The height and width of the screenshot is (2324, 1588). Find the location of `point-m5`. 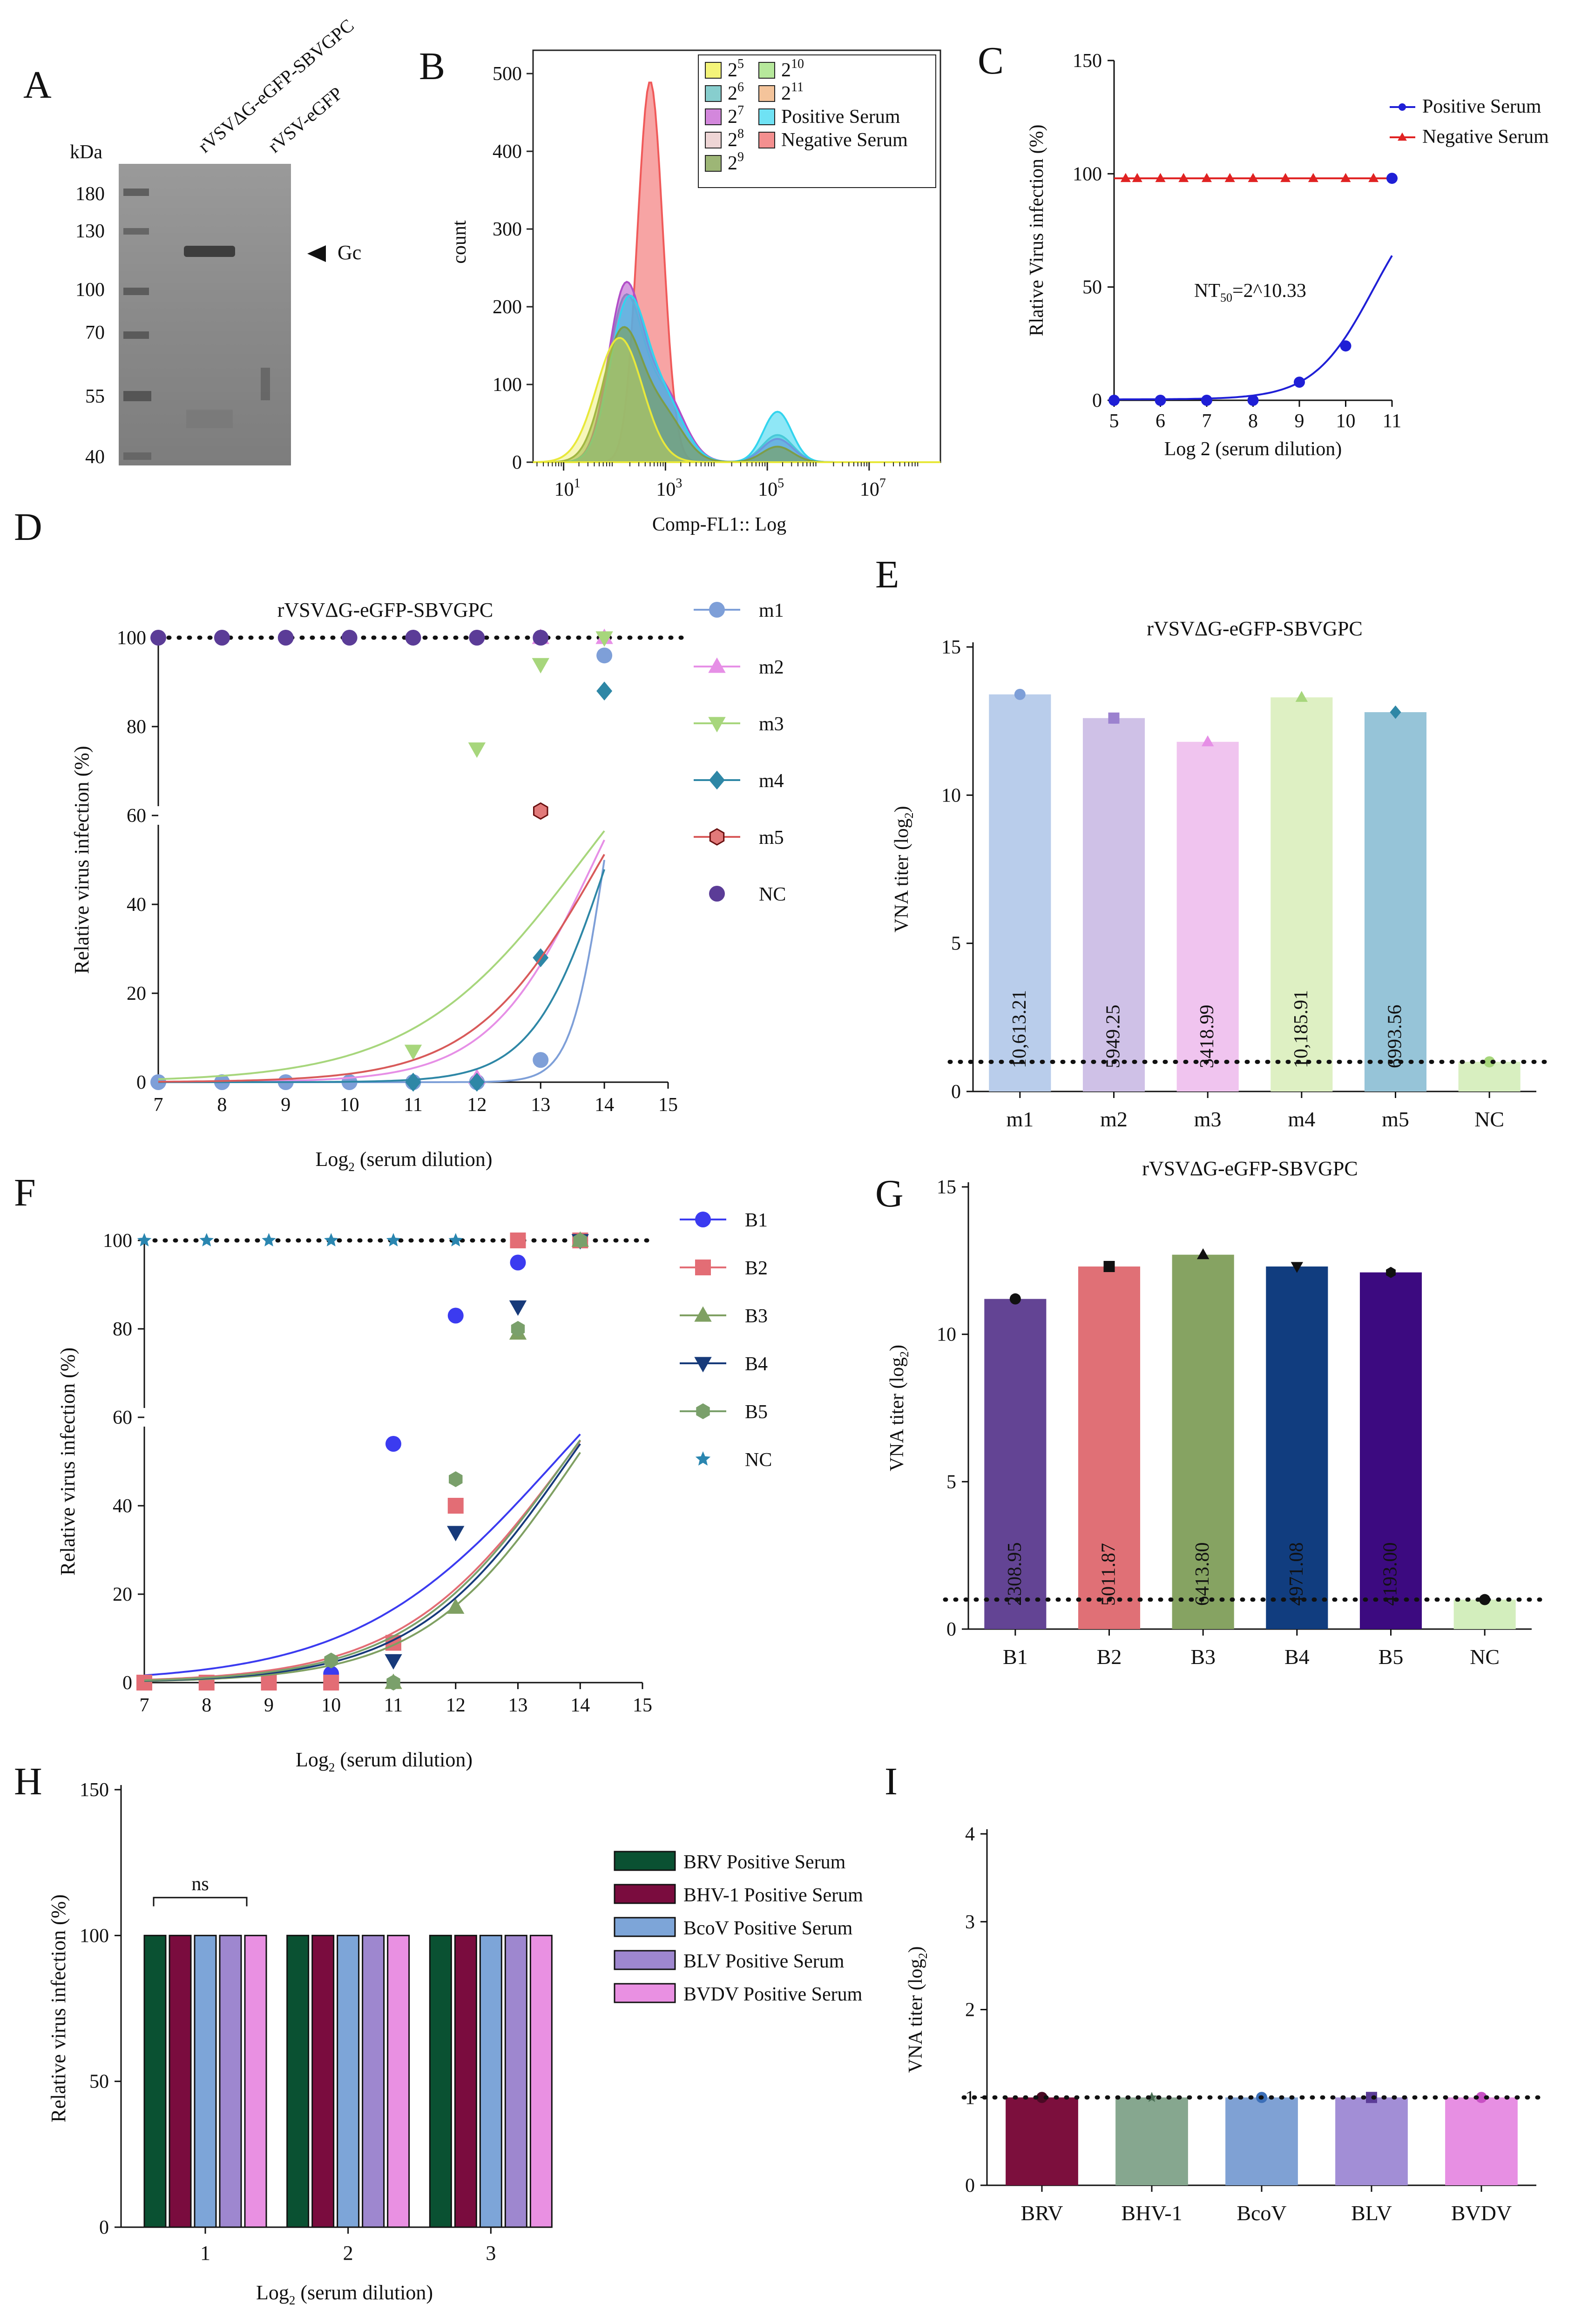

point-m5 is located at coordinates (540, 811).